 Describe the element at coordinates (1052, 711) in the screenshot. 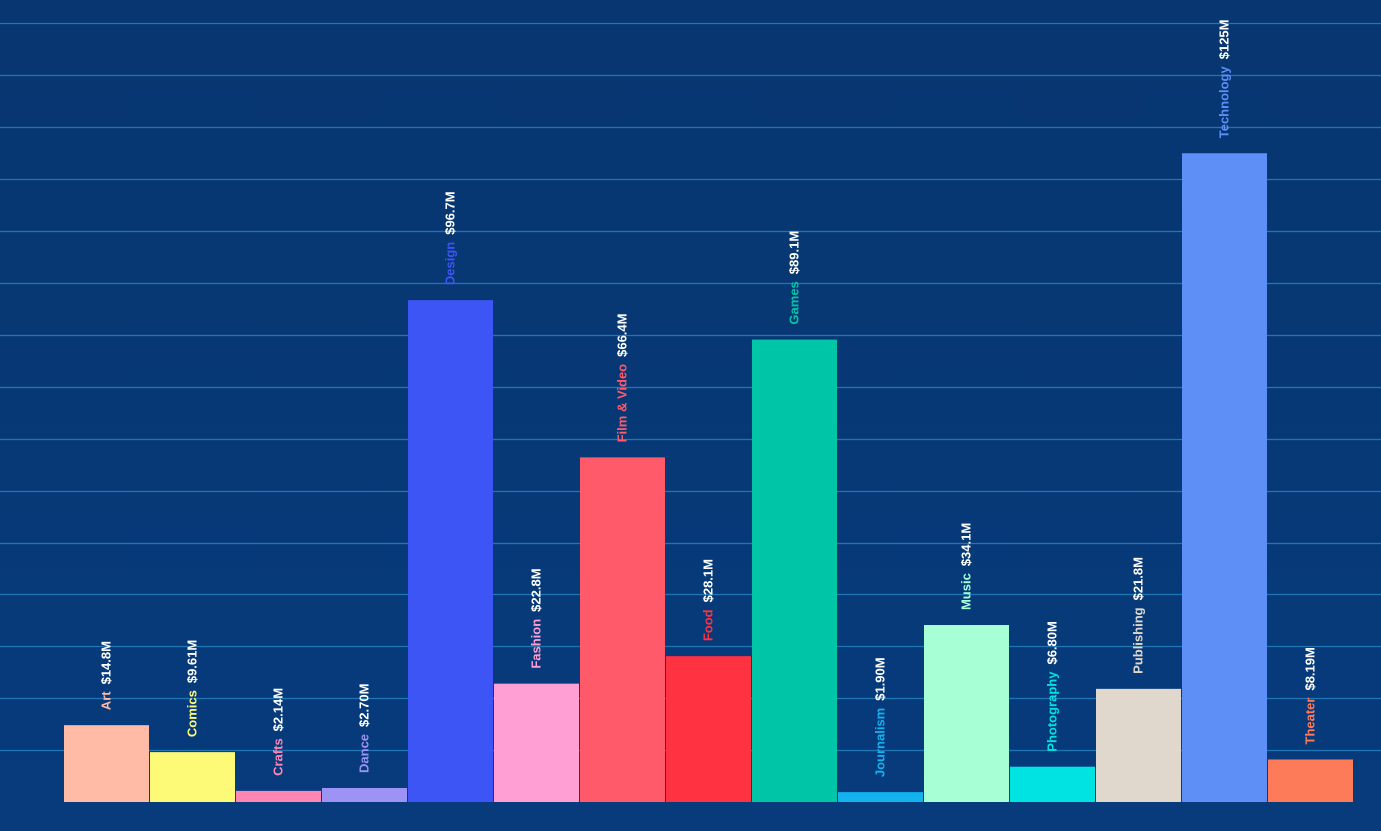

I see `category-label: Photography` at that location.